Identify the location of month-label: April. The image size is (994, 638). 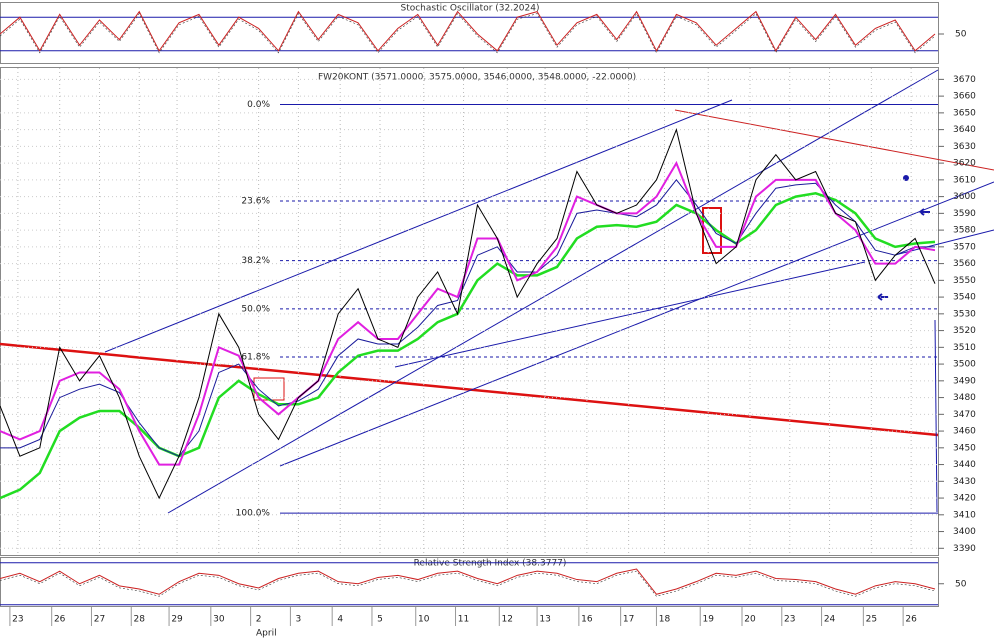
(266, 633).